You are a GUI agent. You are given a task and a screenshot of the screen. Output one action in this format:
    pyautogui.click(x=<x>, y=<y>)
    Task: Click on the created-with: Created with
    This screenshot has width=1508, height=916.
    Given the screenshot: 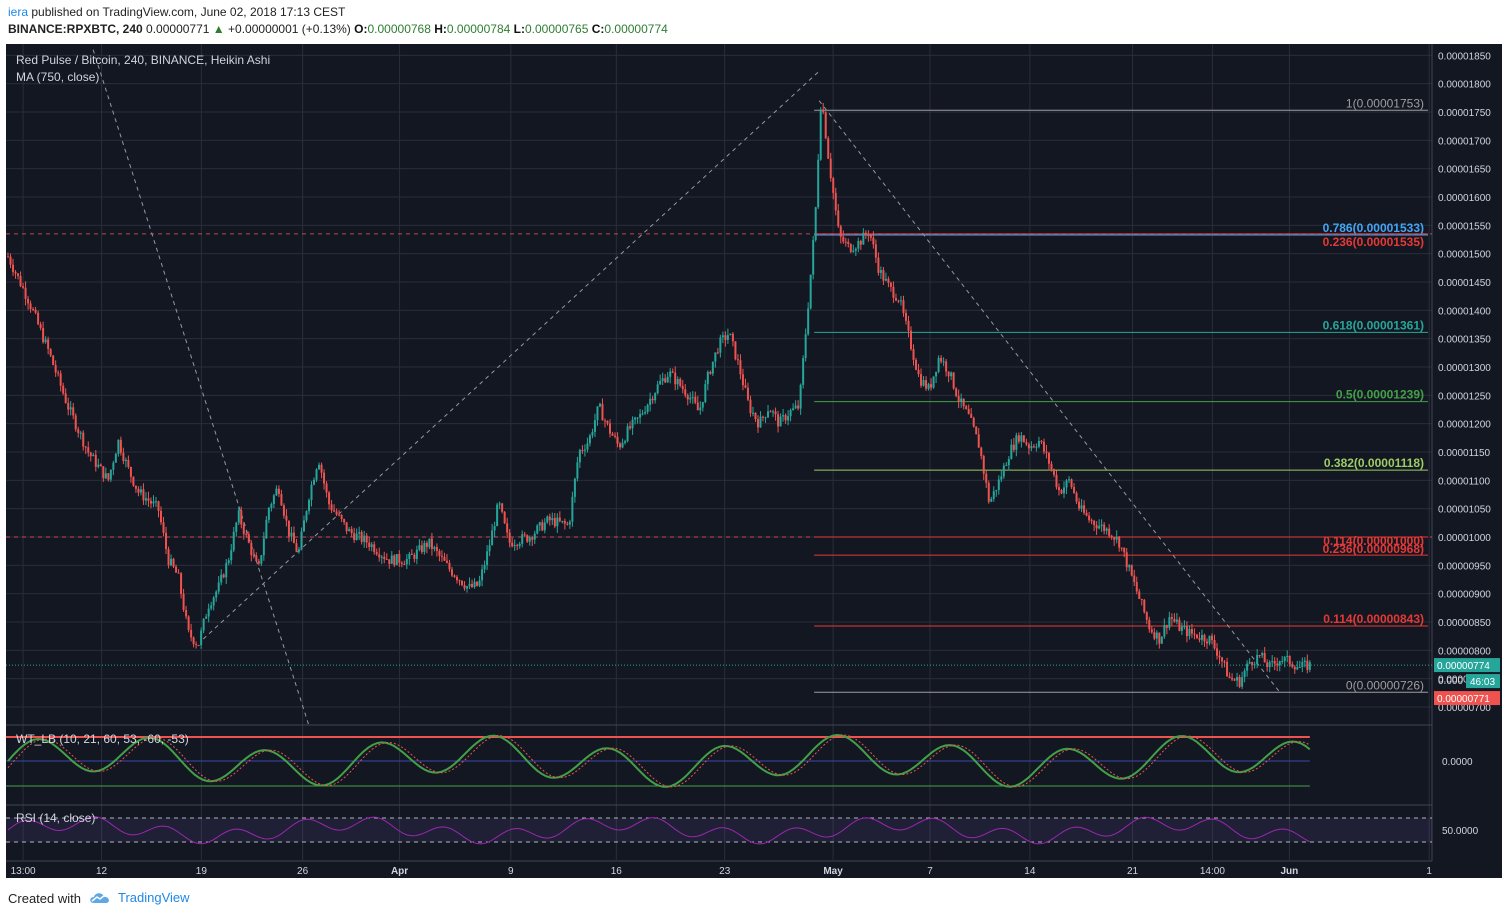 What is the action you would take?
    pyautogui.click(x=44, y=898)
    